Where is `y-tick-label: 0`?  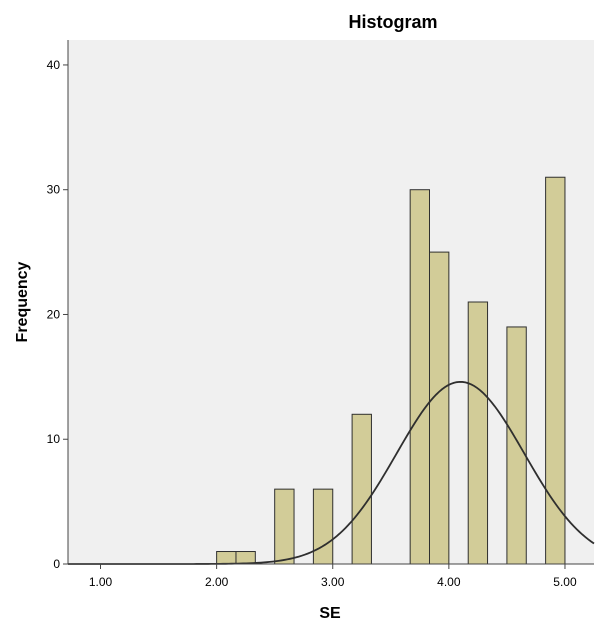
y-tick-label: 0 is located at coordinates (56, 564).